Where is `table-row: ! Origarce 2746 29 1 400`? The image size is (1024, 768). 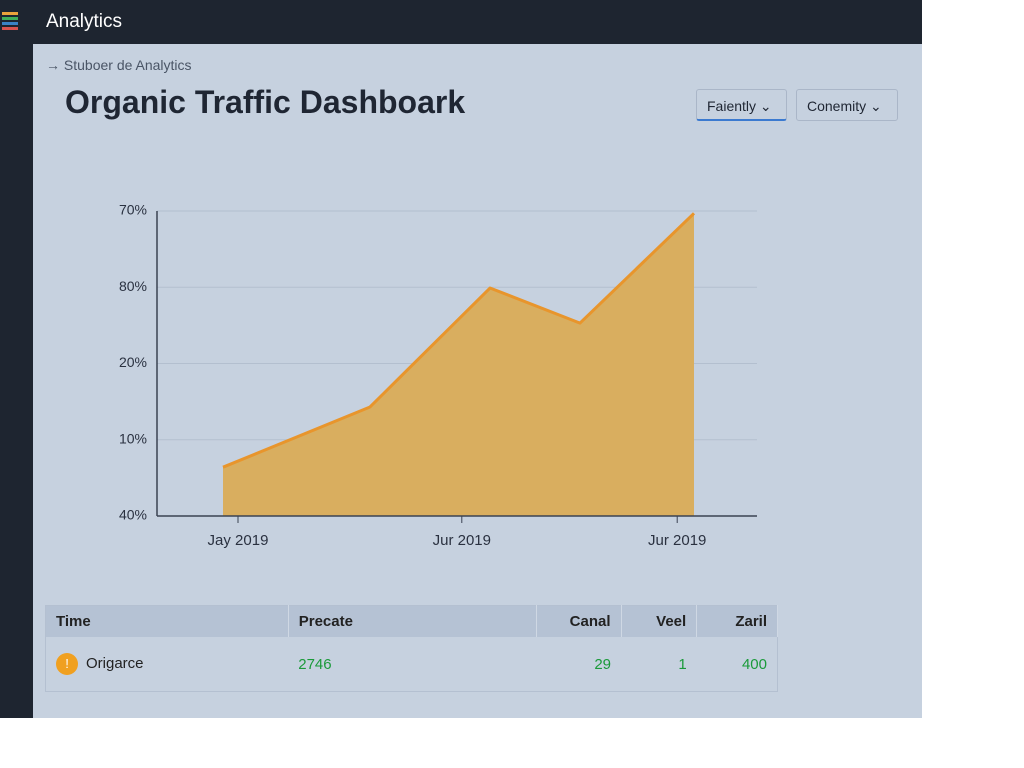 table-row: ! Origarce 2746 29 1 400 is located at coordinates (412, 664).